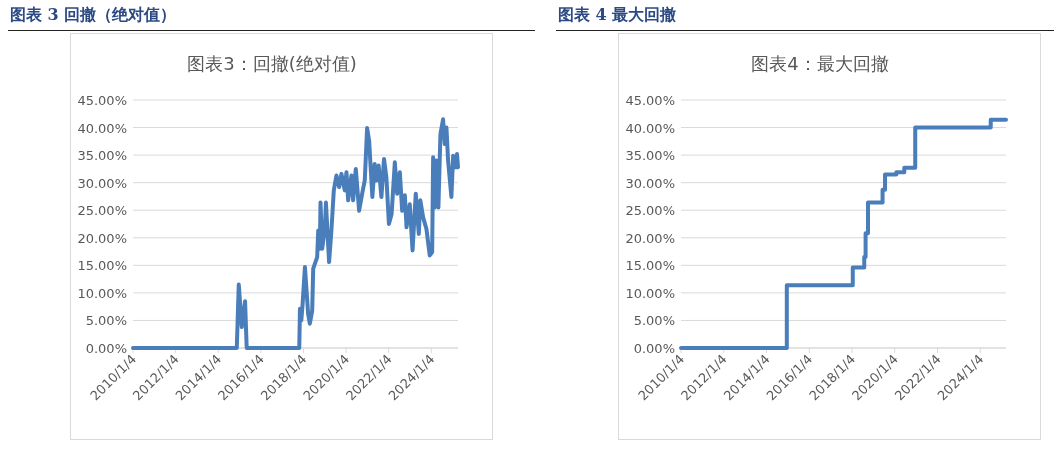 The height and width of the screenshot is (473, 1054). Describe the element at coordinates (93, 14) in the screenshot. I see `chart-title: 图表 3 回撤（绝对值）` at that location.